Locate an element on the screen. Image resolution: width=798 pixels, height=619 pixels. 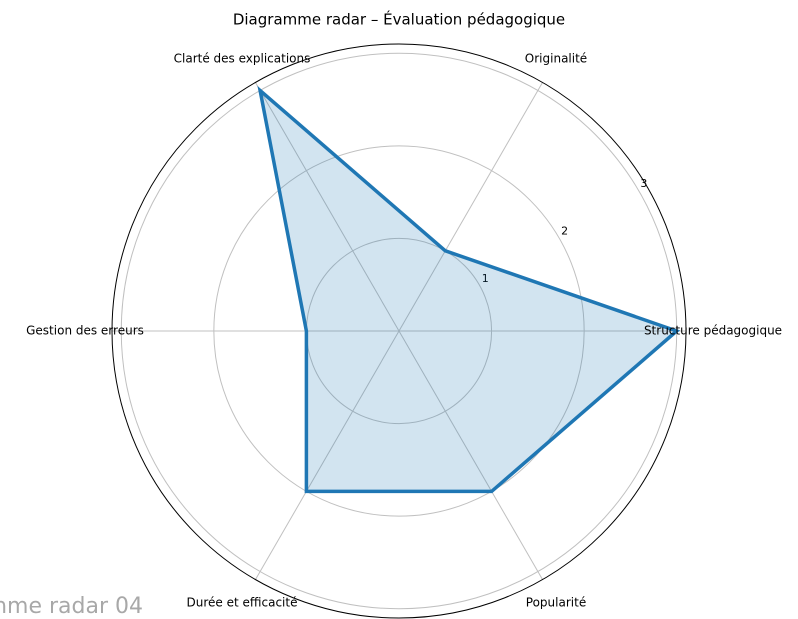
chart-title: Diagramme radar – Évaluation pédagogique is located at coordinates (399, 19).